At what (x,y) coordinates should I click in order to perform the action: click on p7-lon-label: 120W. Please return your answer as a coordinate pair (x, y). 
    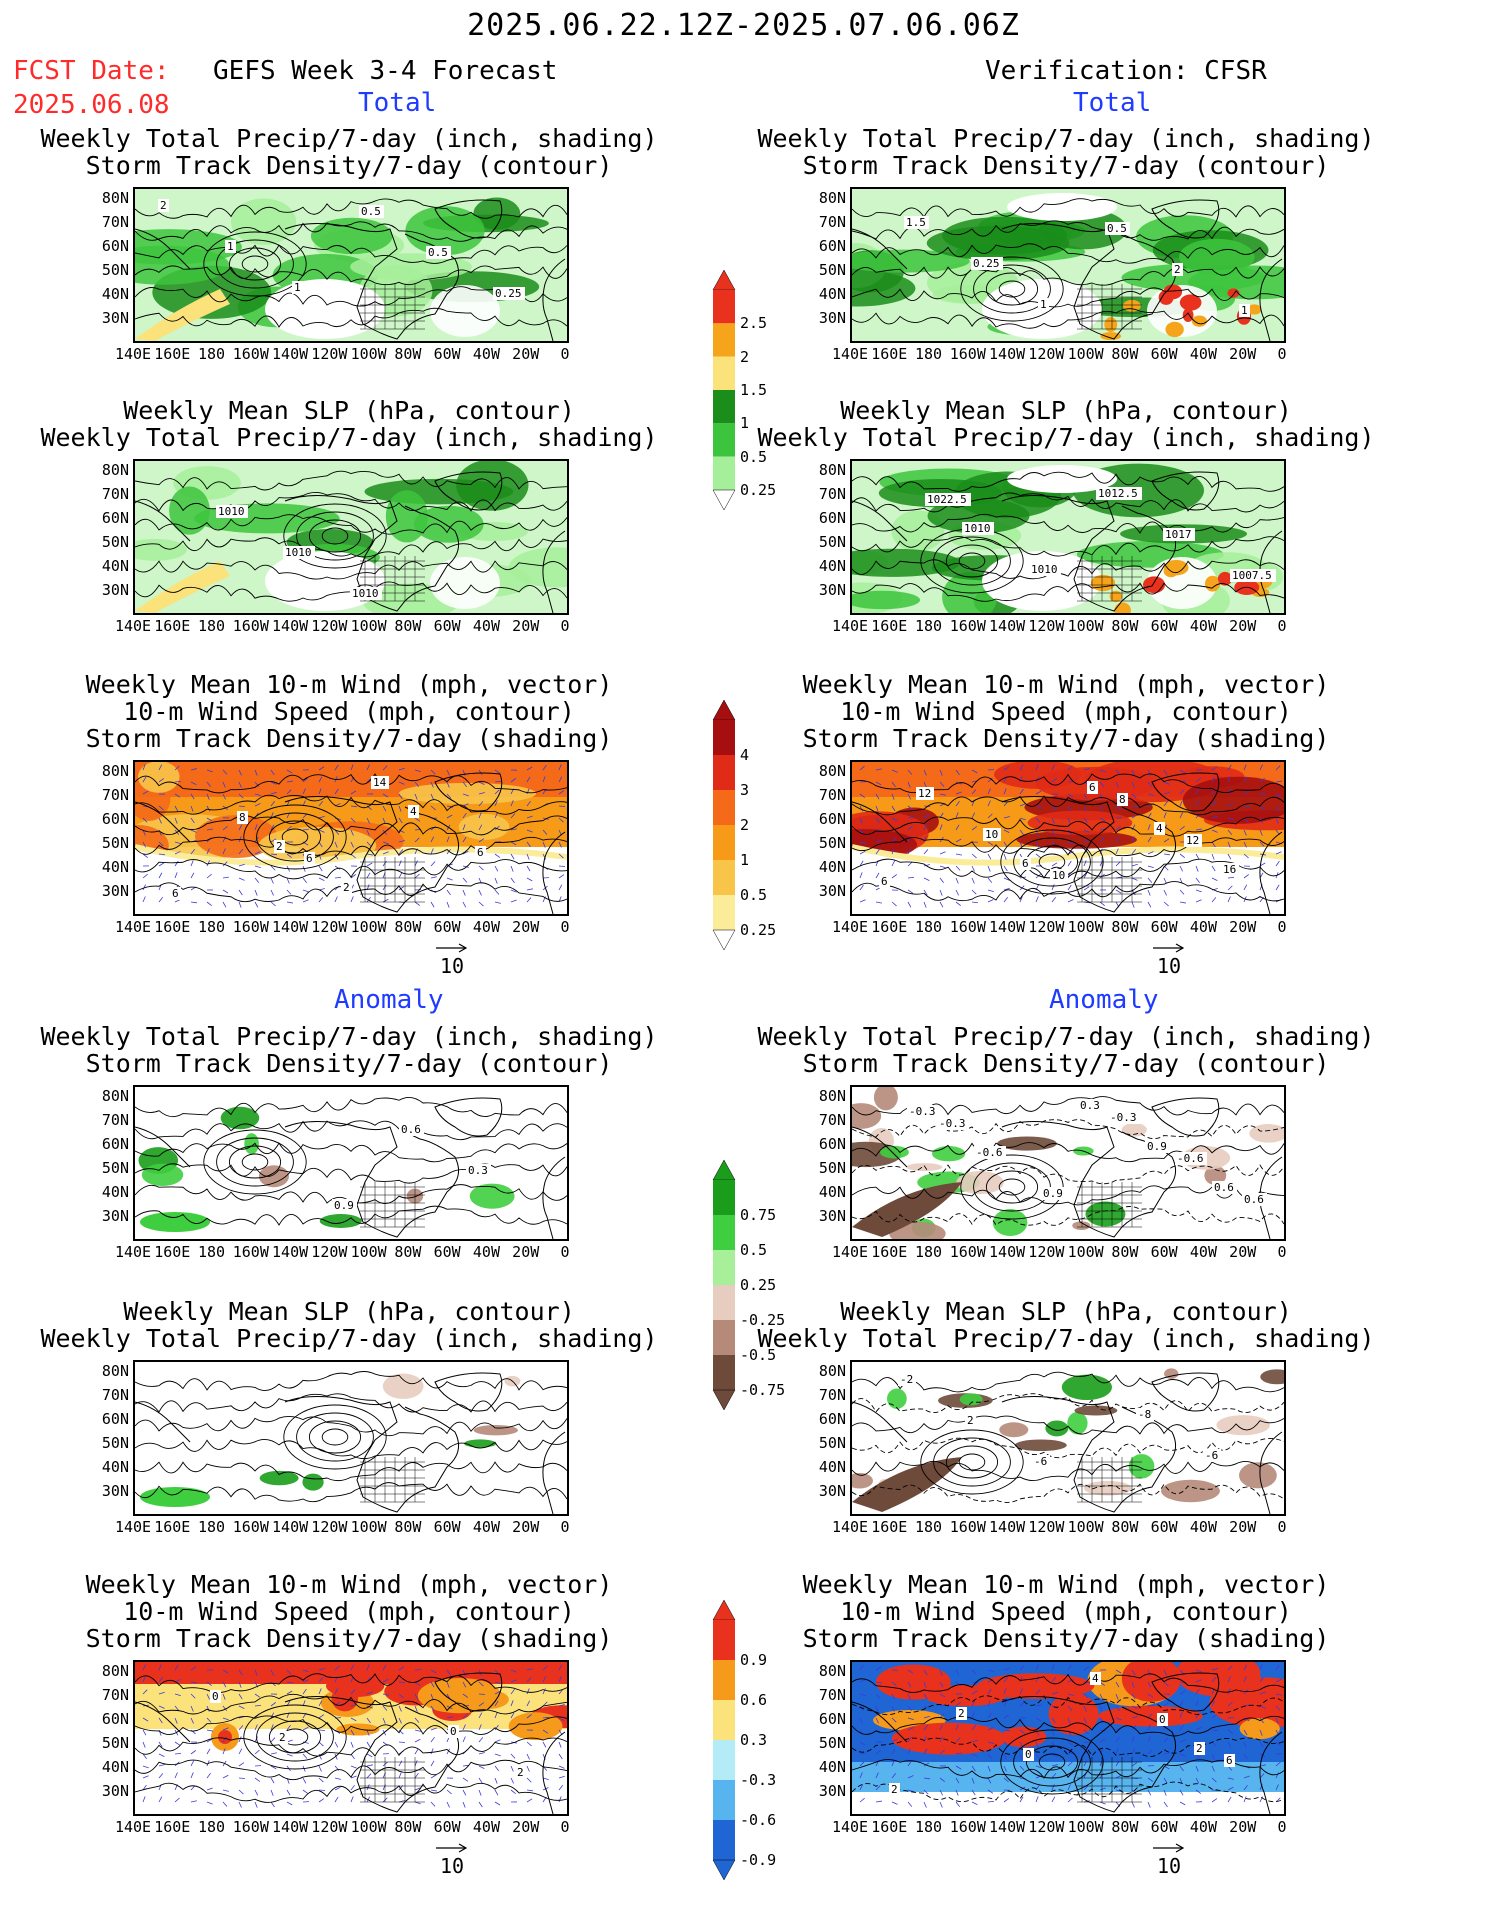
    Looking at the image, I should click on (329, 1252).